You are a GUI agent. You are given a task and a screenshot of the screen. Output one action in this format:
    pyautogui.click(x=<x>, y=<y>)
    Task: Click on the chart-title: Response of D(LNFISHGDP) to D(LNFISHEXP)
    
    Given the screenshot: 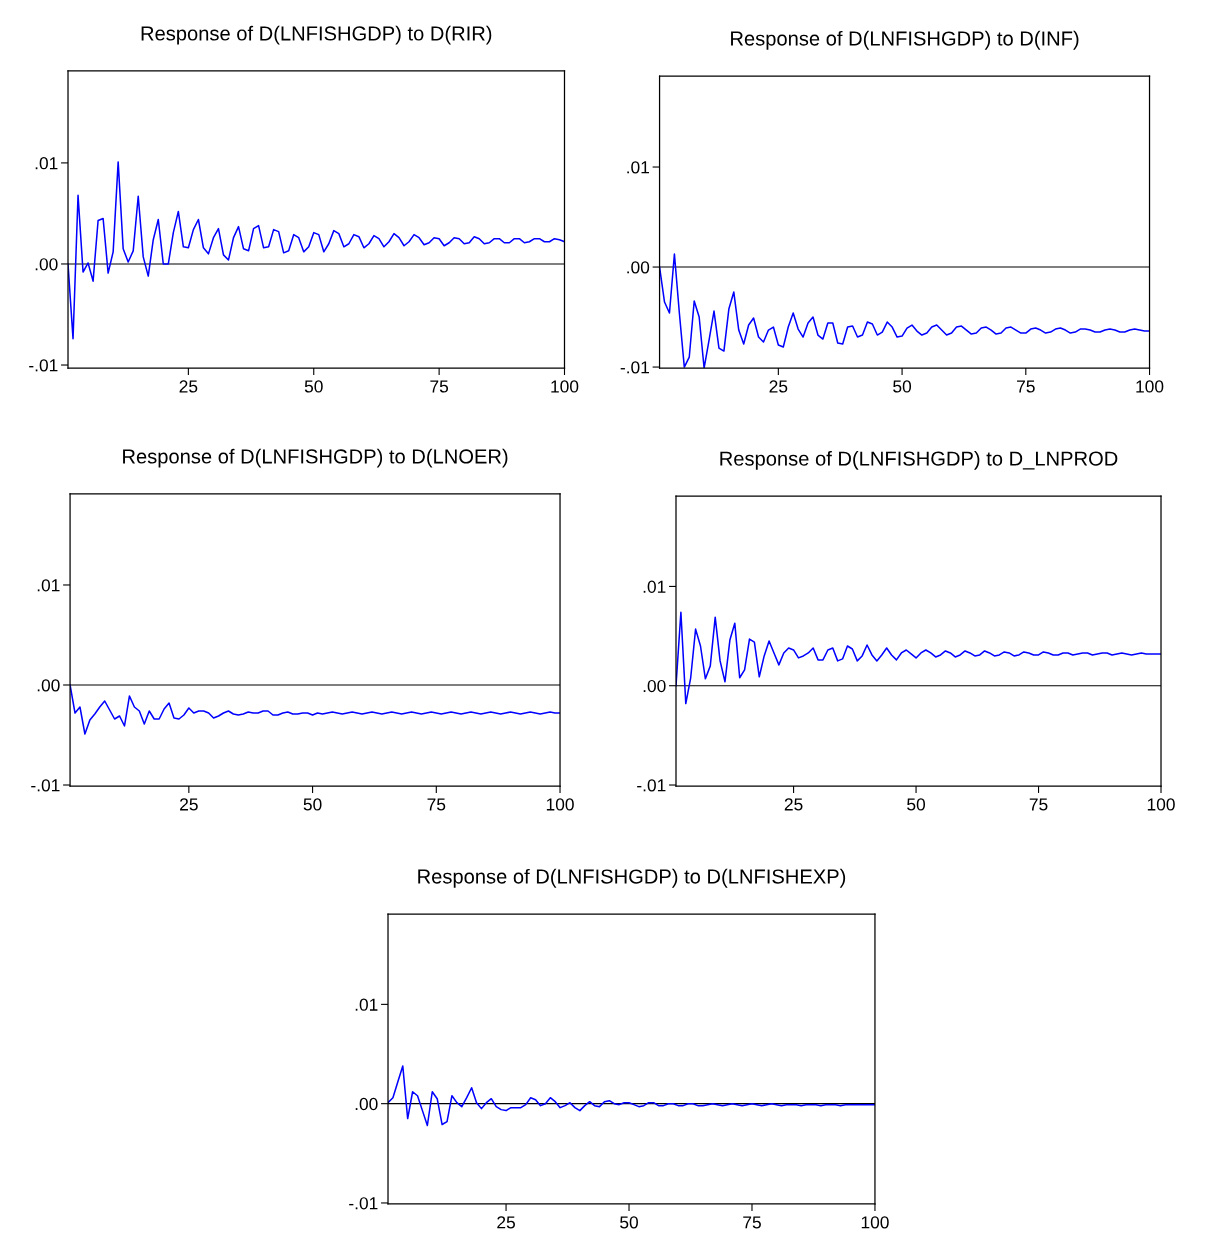 What is the action you would take?
    pyautogui.click(x=632, y=878)
    